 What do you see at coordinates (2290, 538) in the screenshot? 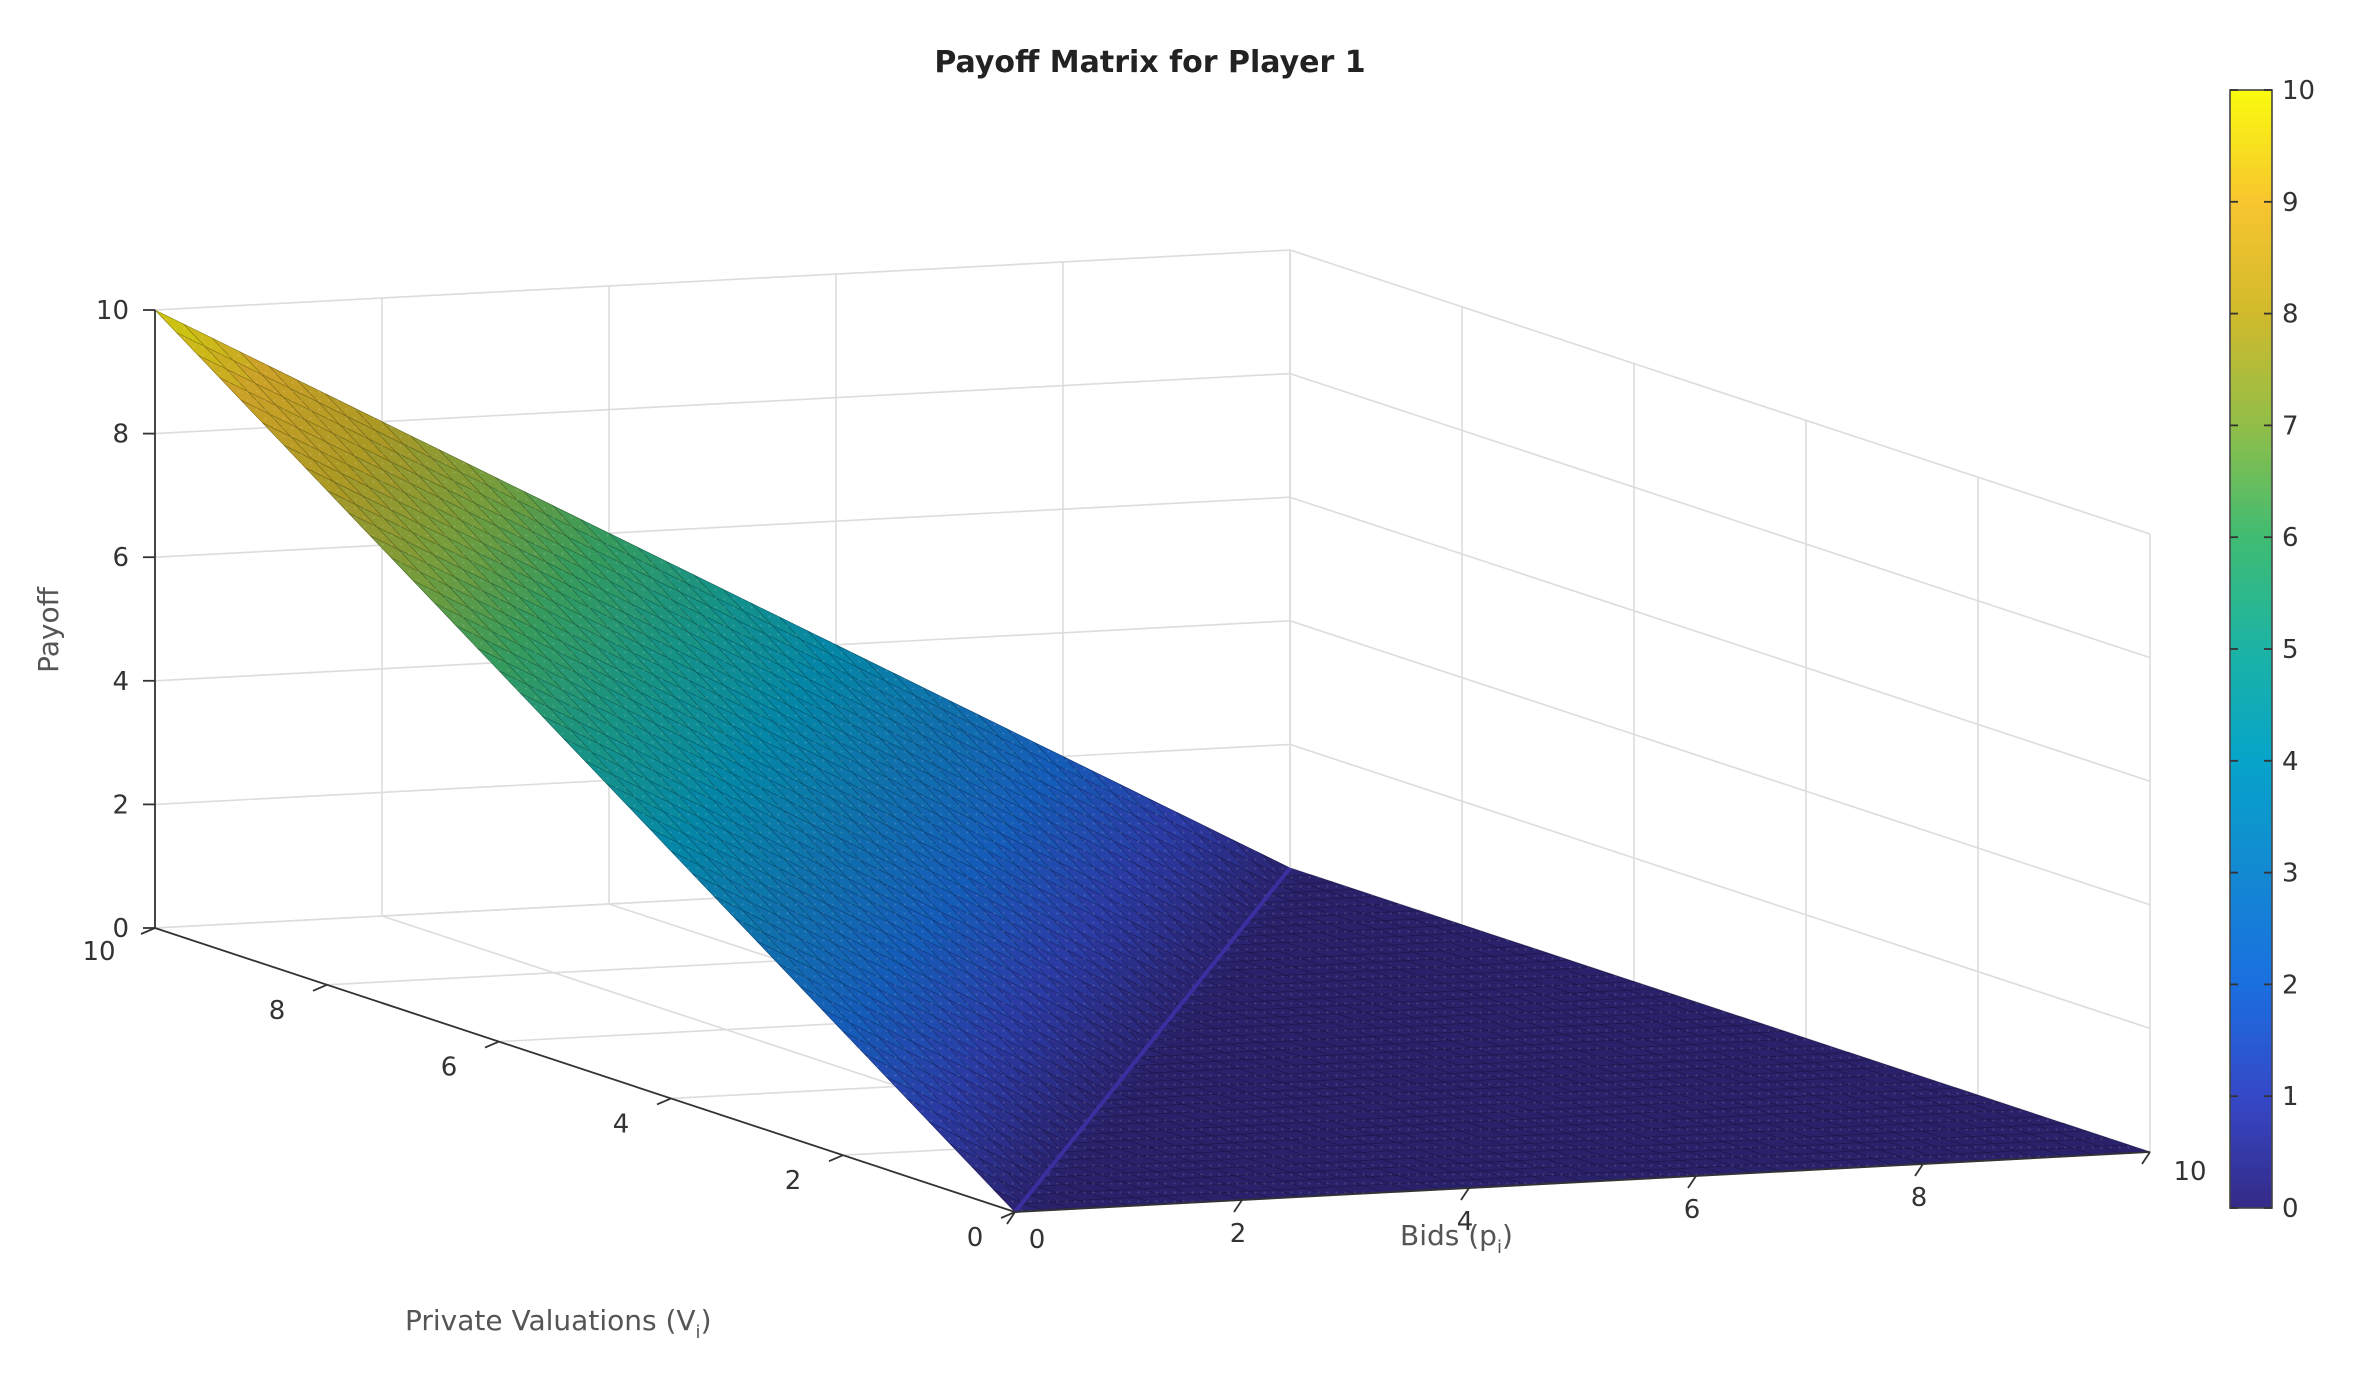
I see `colorbar-tick-label: 6` at bounding box center [2290, 538].